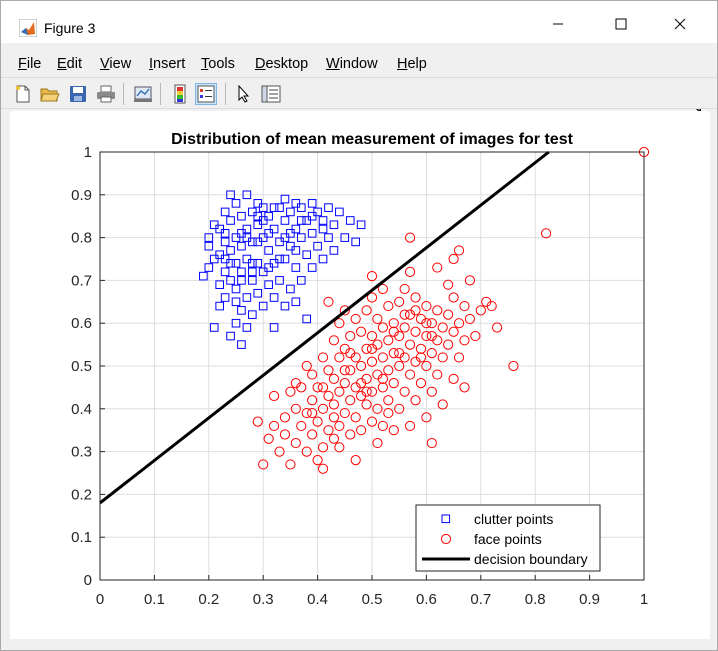 This screenshot has width=718, height=651. Describe the element at coordinates (81, 494) in the screenshot. I see `y-tick-label: 0.2` at that location.